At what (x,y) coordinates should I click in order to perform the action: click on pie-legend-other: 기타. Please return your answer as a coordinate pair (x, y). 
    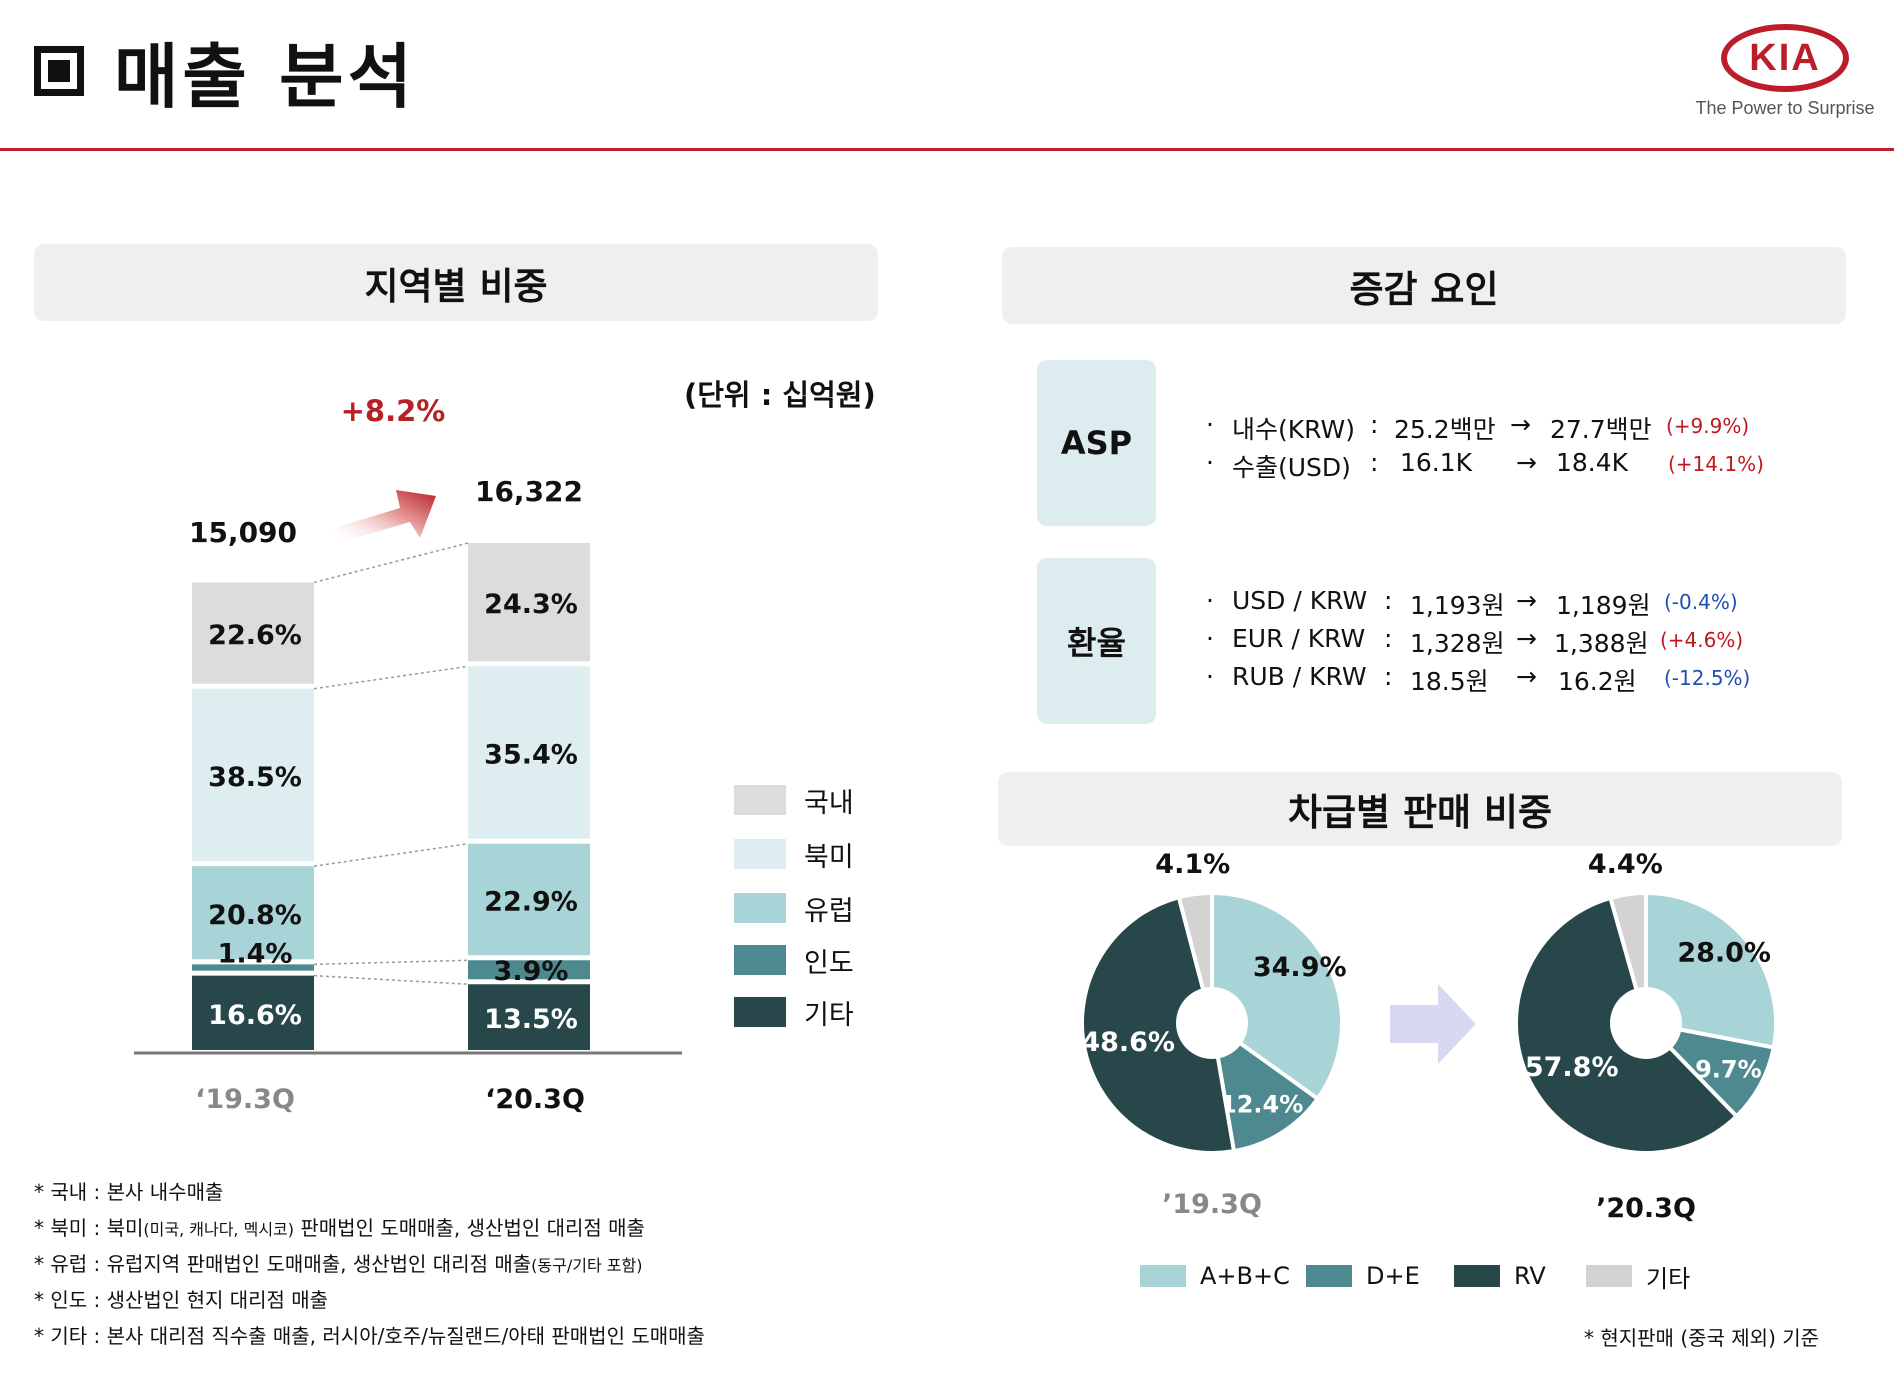
    Looking at the image, I should click on (1638, 1277).